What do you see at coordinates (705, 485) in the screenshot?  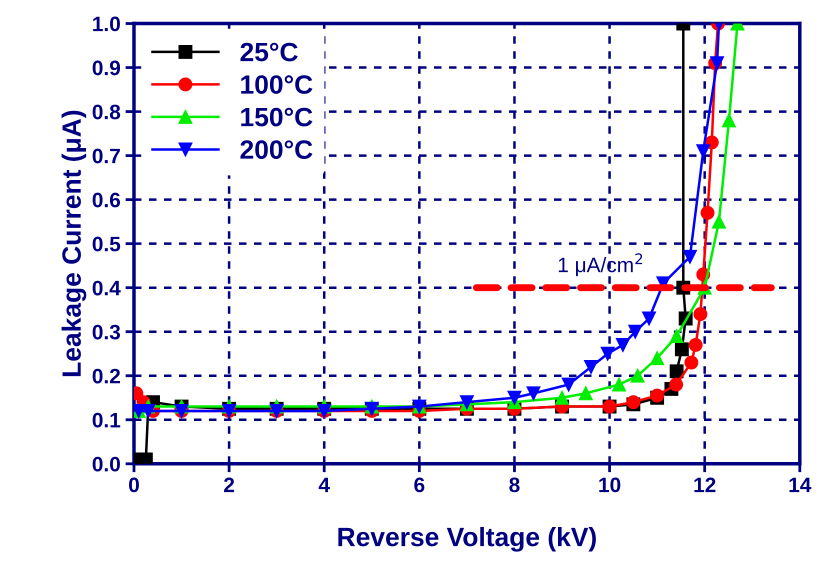 I see `x-tick-label: 12` at bounding box center [705, 485].